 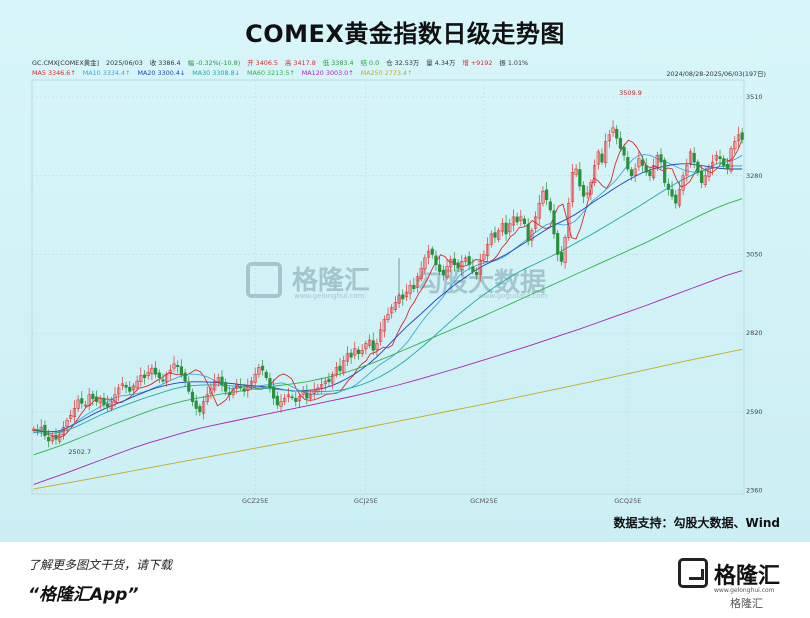 I want to click on y-tick-label: 3510, so click(x=754, y=97).